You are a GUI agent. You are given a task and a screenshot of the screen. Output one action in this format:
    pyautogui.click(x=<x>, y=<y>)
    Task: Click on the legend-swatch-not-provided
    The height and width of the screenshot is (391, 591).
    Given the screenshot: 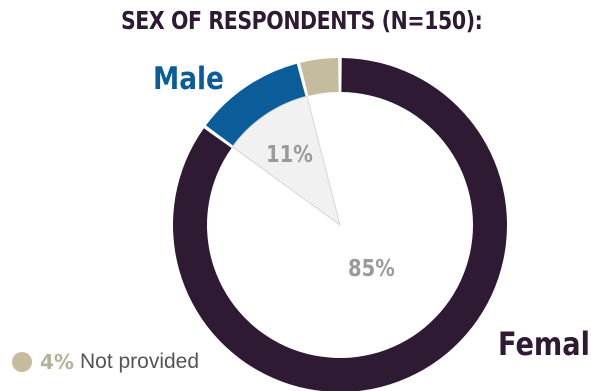 What is the action you would take?
    pyautogui.click(x=22, y=362)
    